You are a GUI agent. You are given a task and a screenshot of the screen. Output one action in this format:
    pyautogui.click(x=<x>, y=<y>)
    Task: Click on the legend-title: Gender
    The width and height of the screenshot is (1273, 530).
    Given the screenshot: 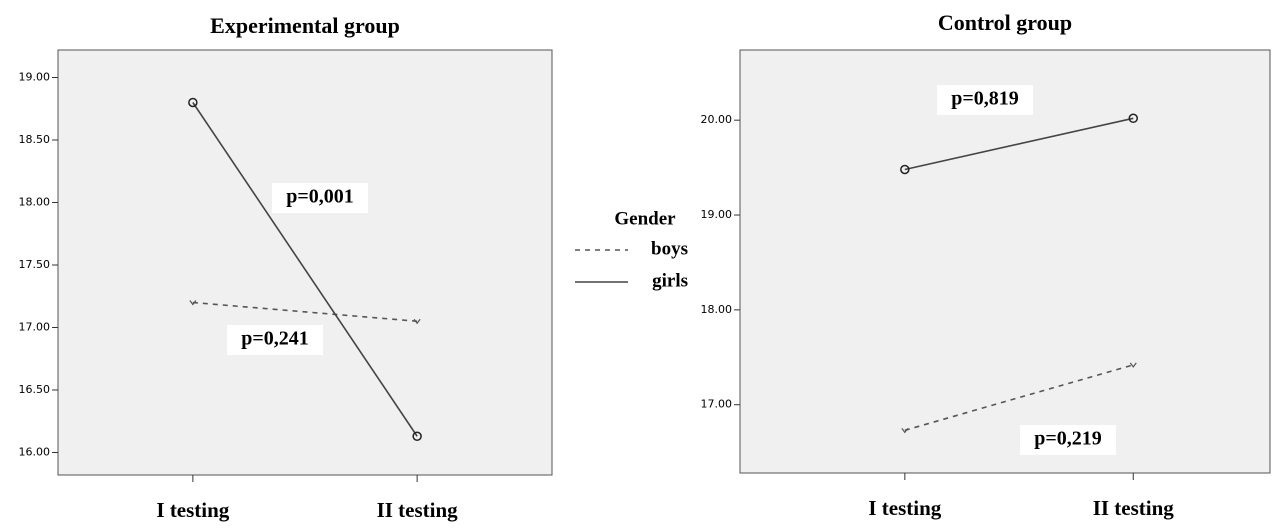 What is the action you would take?
    pyautogui.click(x=645, y=218)
    